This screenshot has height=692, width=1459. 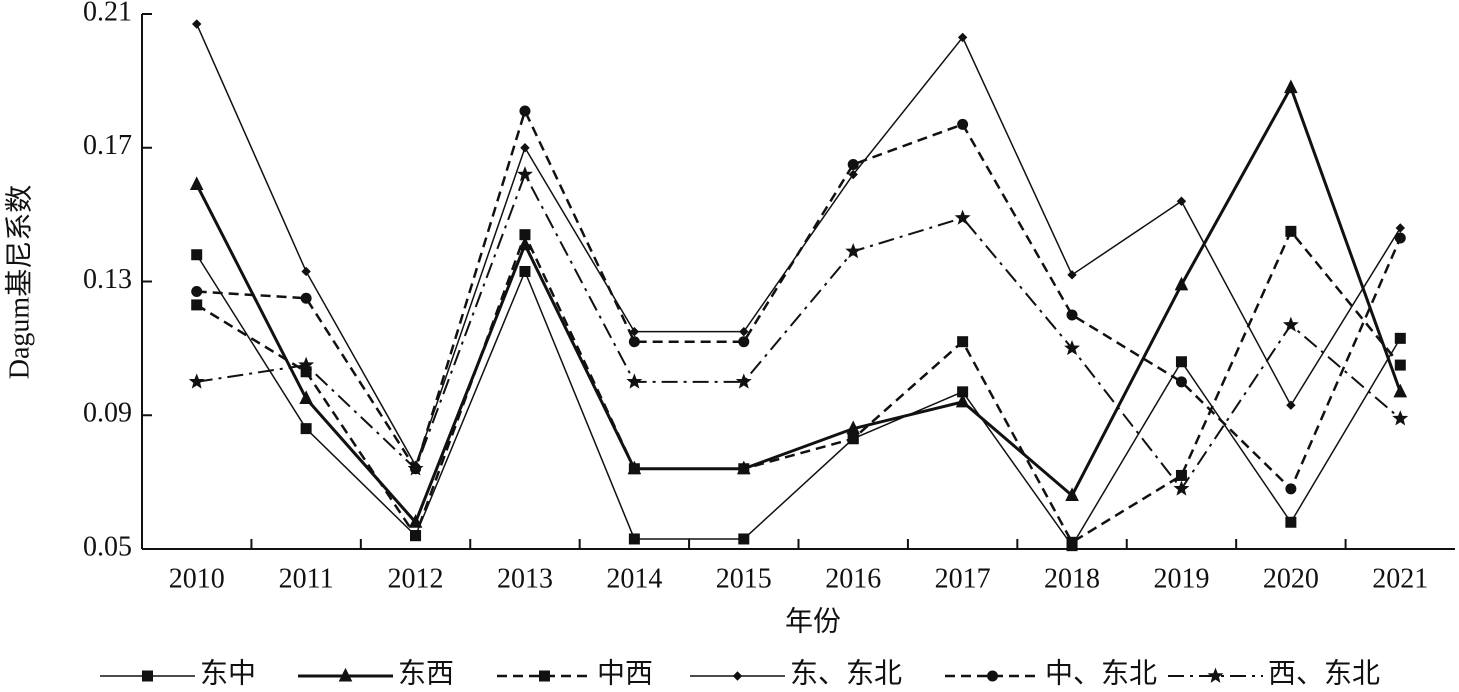 What do you see at coordinates (525, 578) in the screenshot?
I see `x-tick-label: 2013` at bounding box center [525, 578].